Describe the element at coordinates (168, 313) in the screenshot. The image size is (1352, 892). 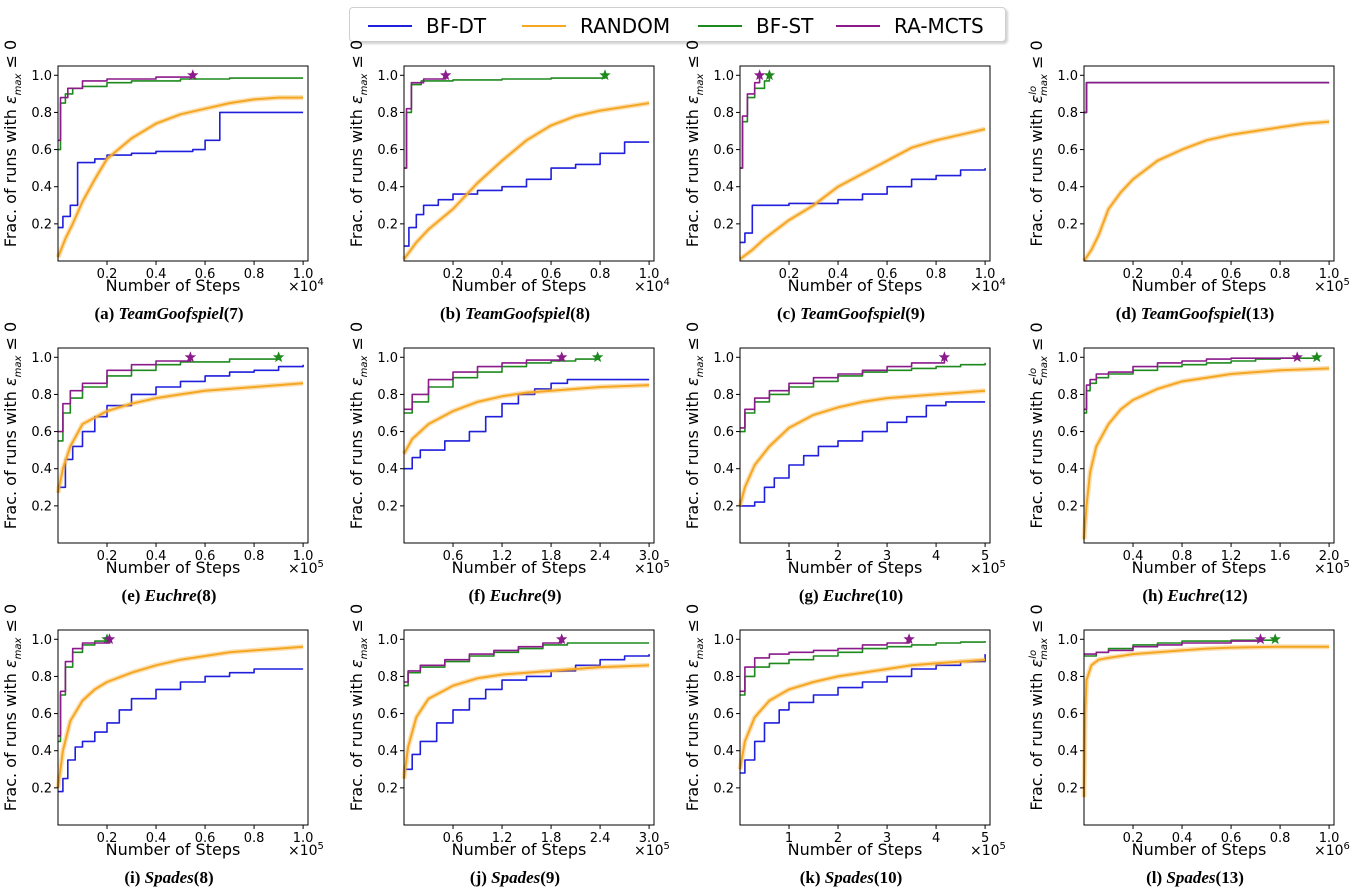
I see `panel-caption: (a) TeamGoofspiel(7)` at that location.